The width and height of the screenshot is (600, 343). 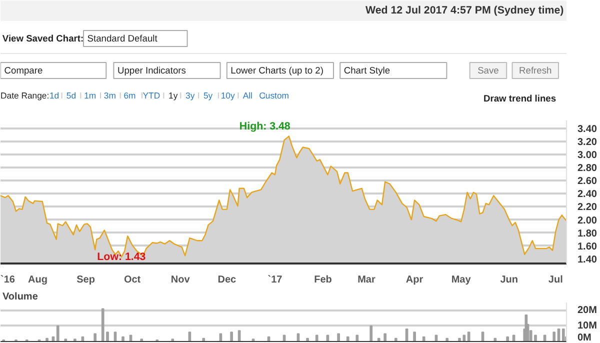 What do you see at coordinates (535, 71) in the screenshot?
I see `text: Refresh` at bounding box center [535, 71].